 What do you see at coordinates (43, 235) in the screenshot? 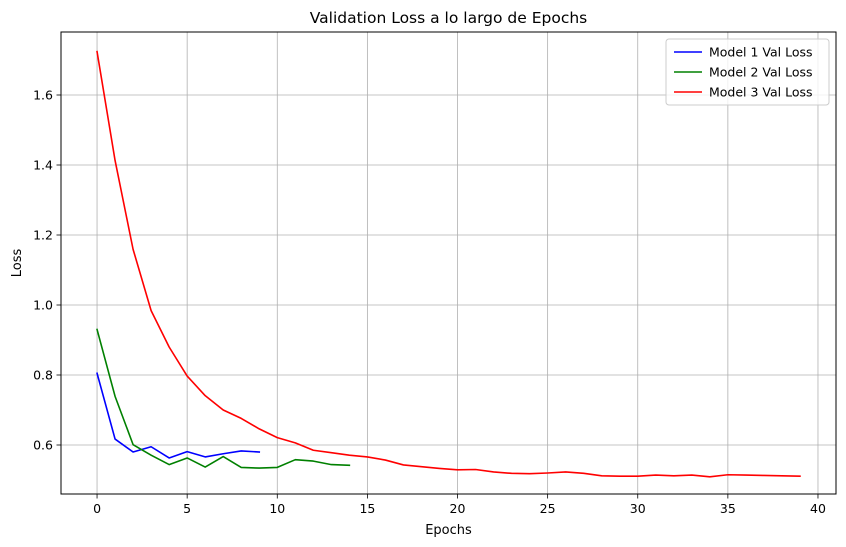
I see `y-tick-label: 1.2` at bounding box center [43, 235].